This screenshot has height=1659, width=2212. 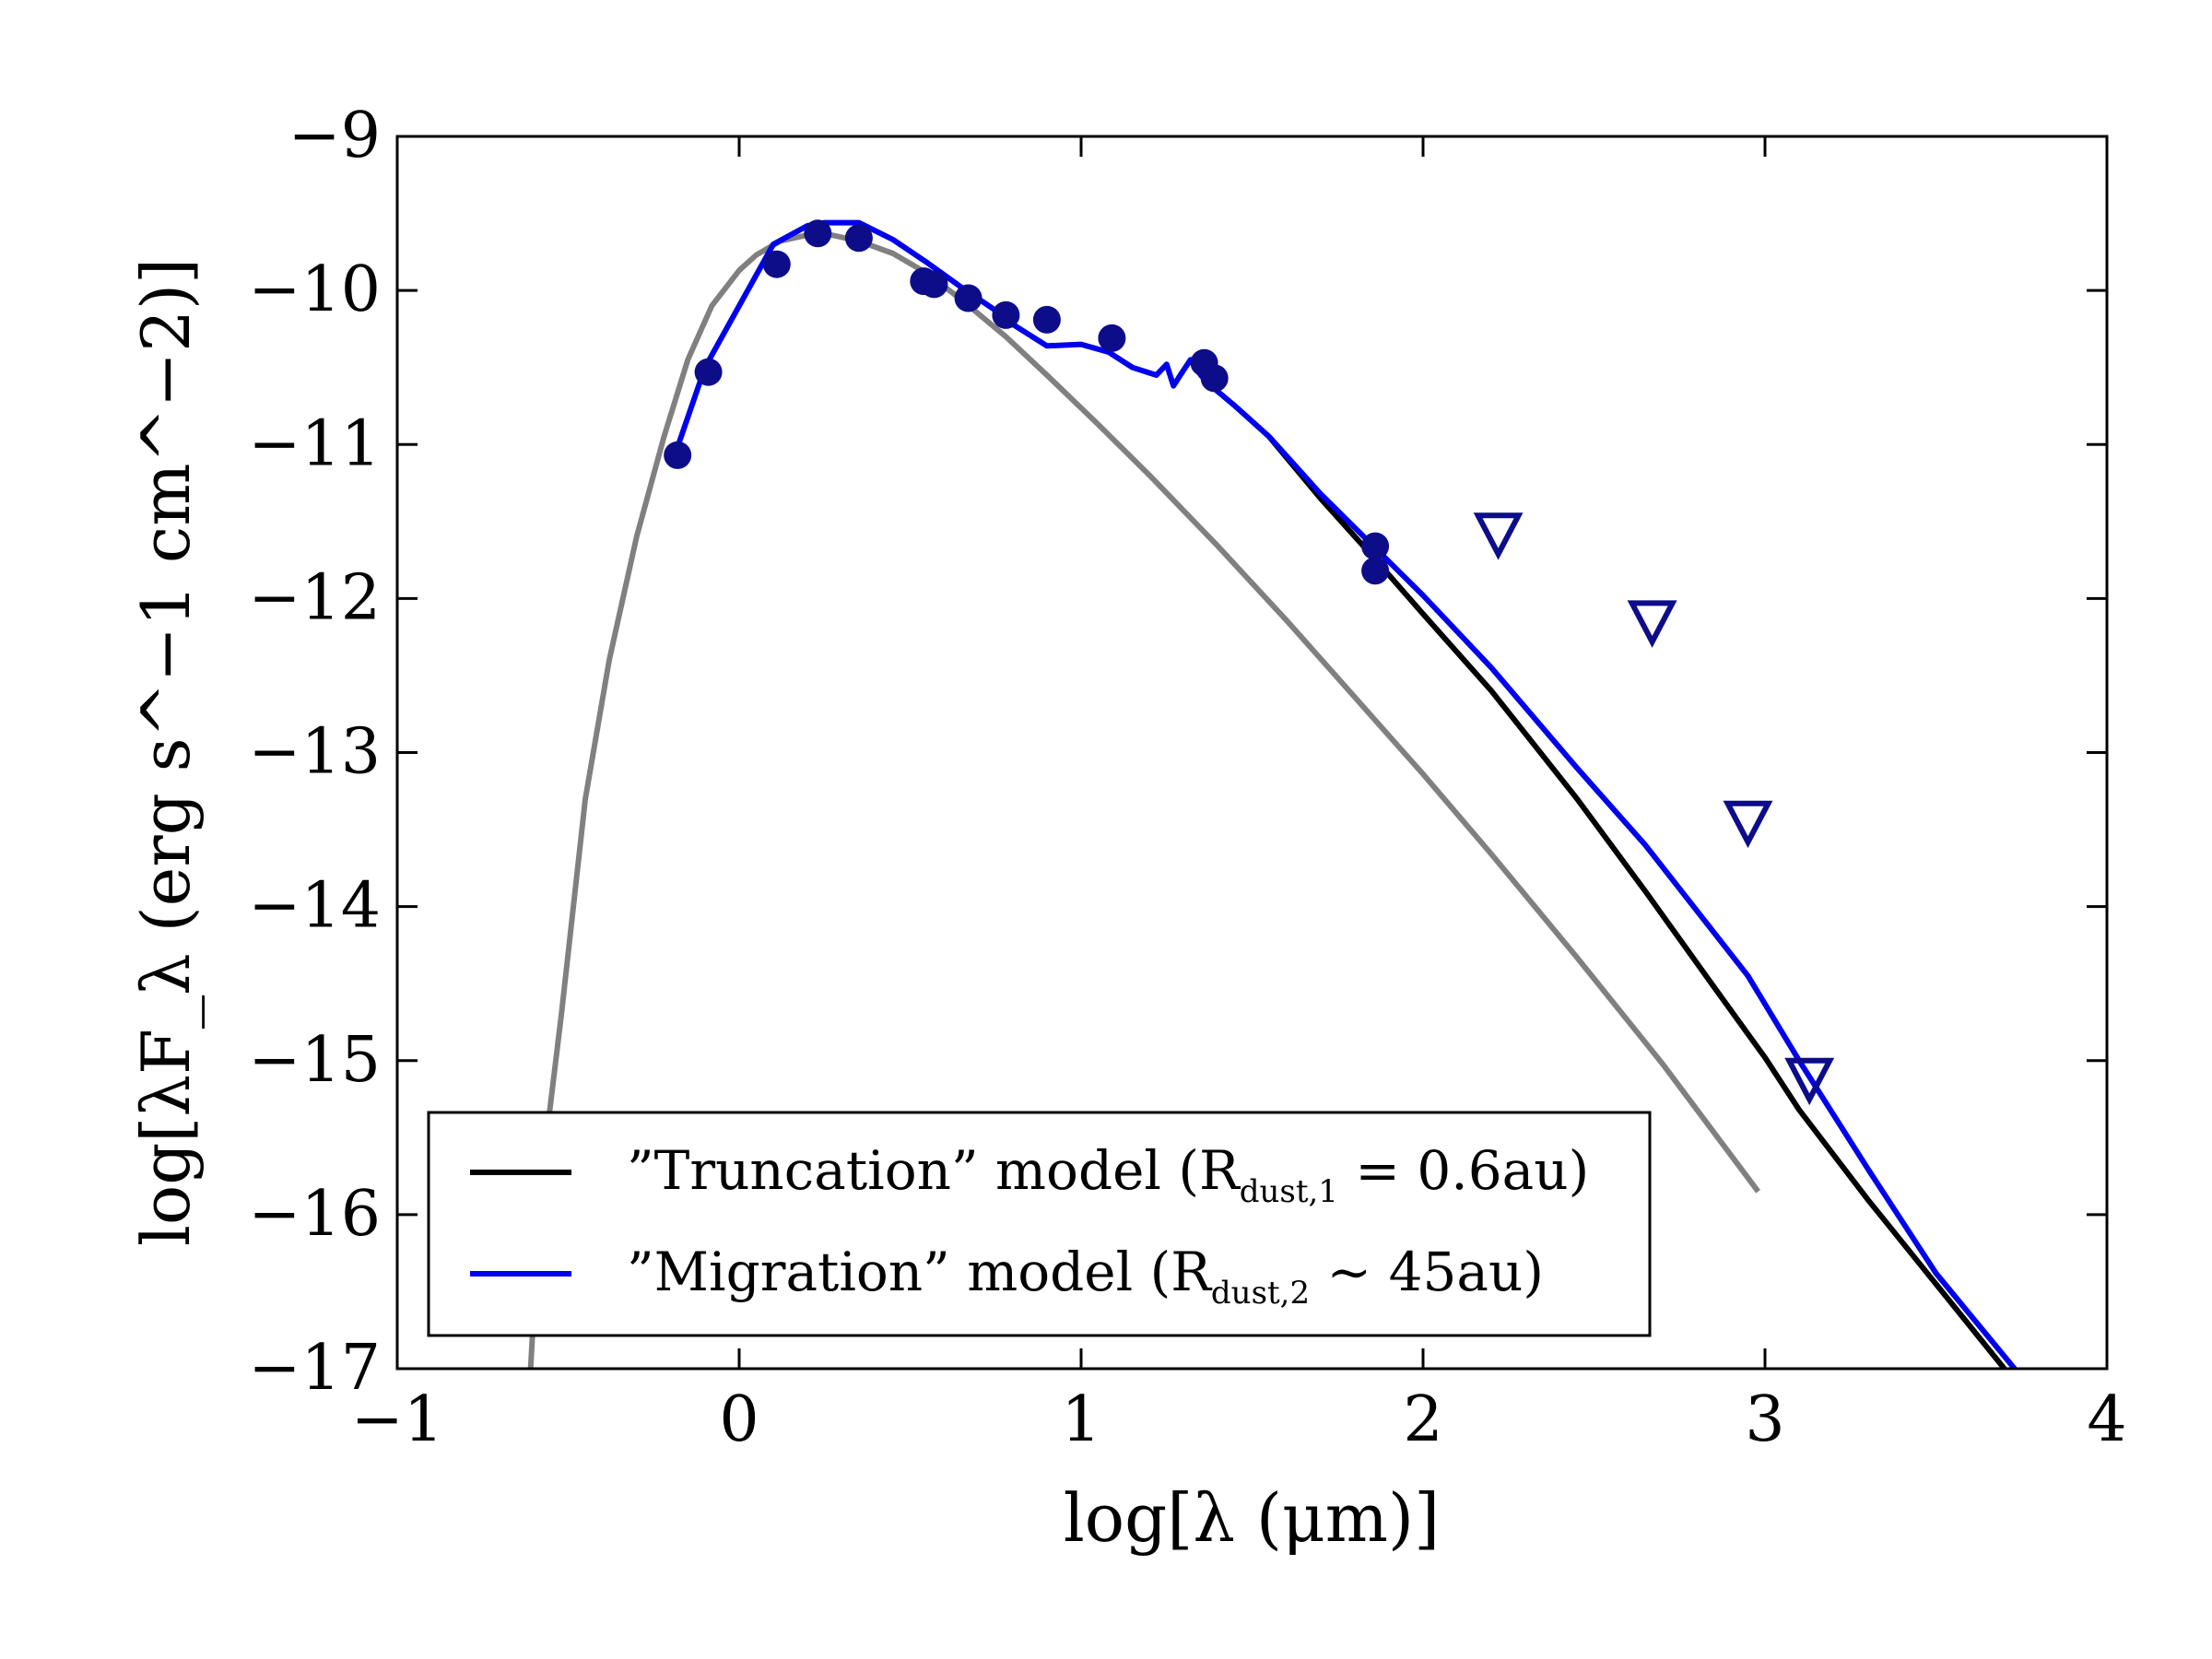 I want to click on legend-box, so click(x=1039, y=1224).